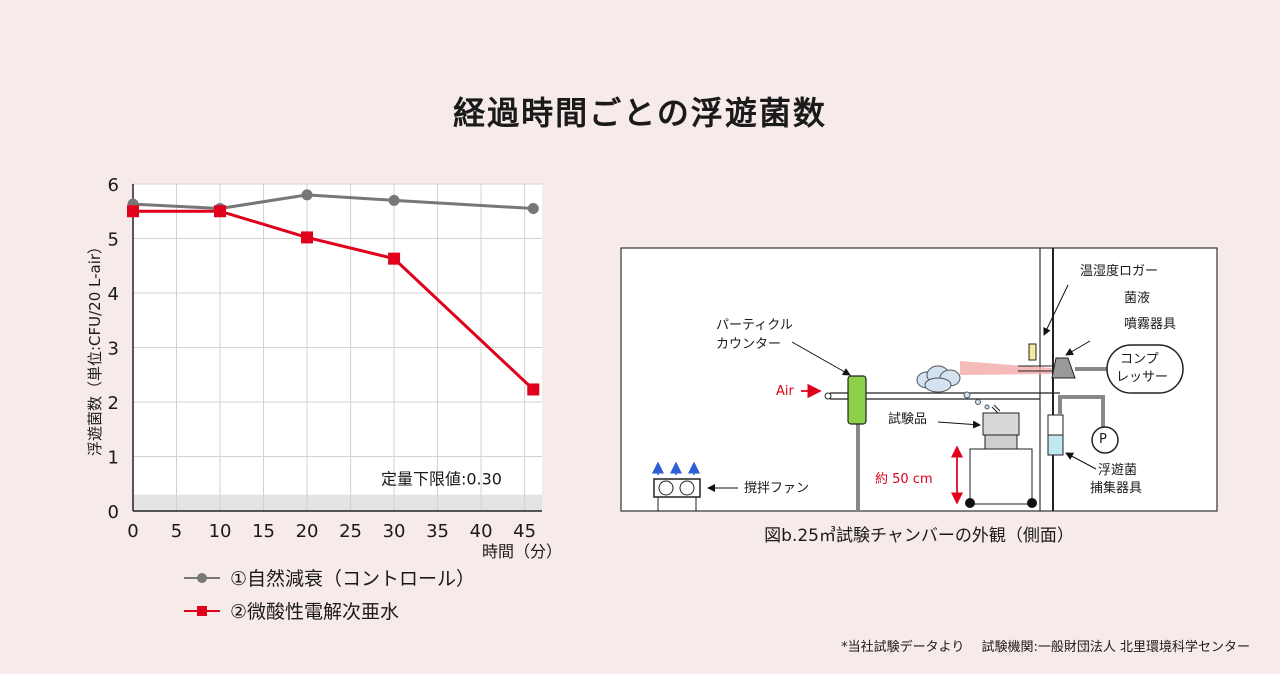  Describe the element at coordinates (1119, 271) in the screenshot. I see `logger-label: 温湿度ロガー` at that location.